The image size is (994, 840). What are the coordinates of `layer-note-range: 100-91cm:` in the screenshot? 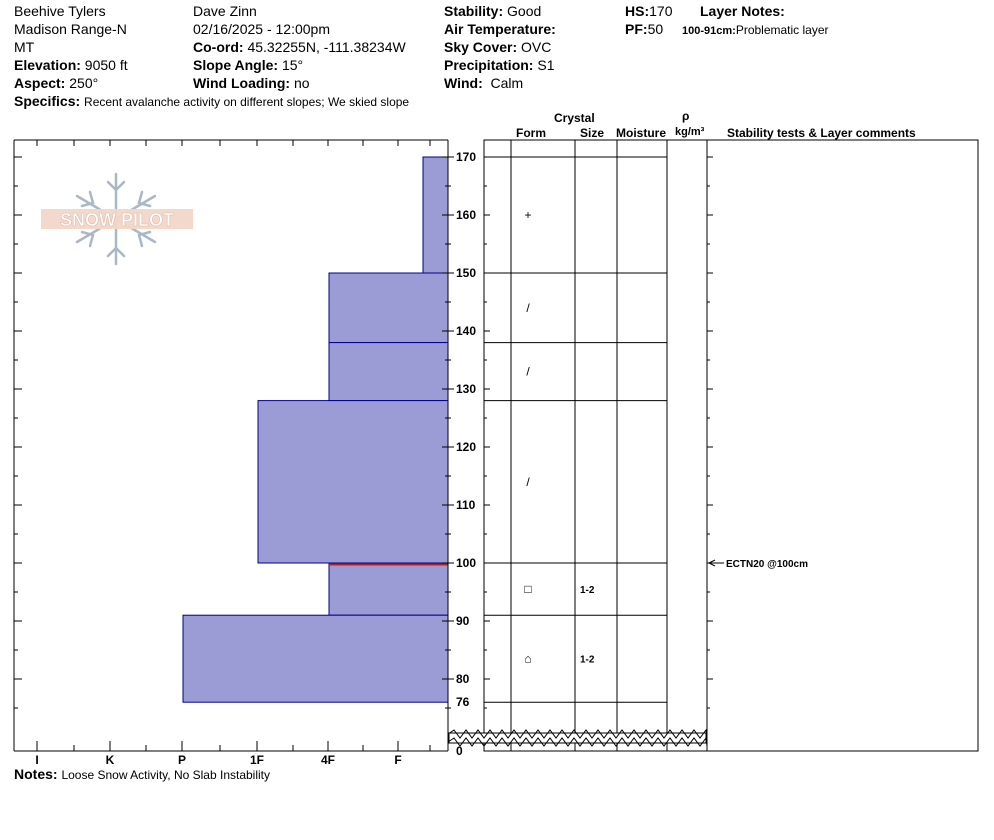 It's located at (709, 31).